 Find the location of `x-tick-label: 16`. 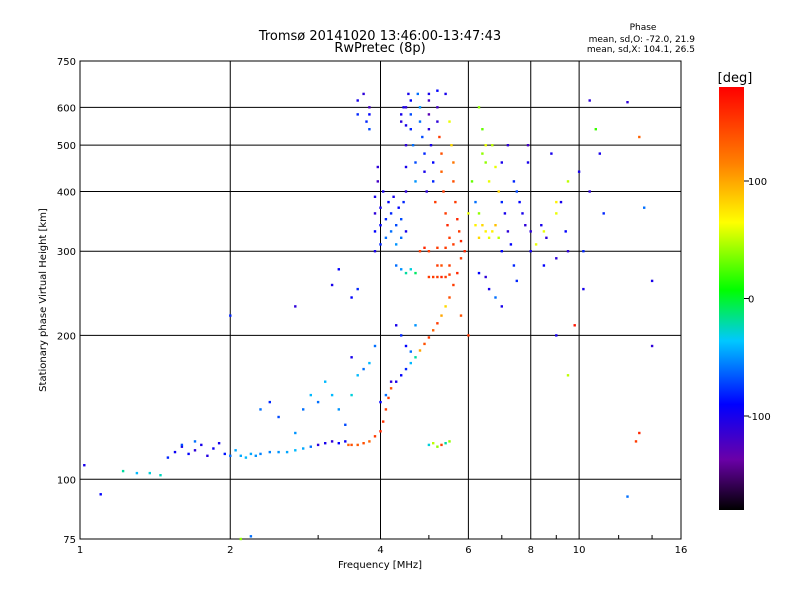

x-tick-label: 16 is located at coordinates (681, 550).